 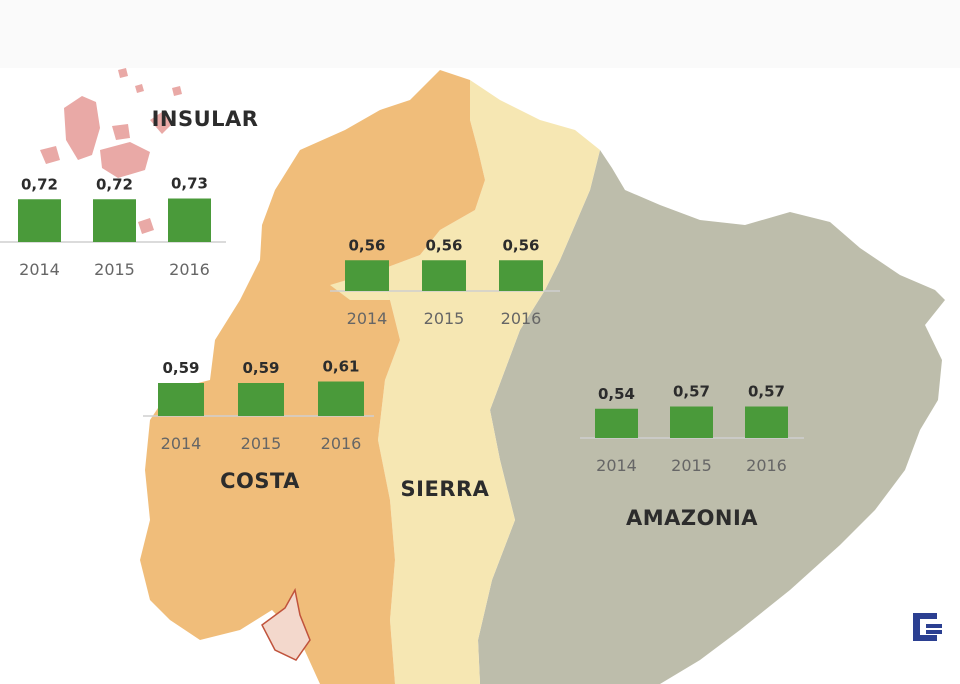 What do you see at coordinates (927, 627) in the screenshot?
I see `gf-logo-icon` at bounding box center [927, 627].